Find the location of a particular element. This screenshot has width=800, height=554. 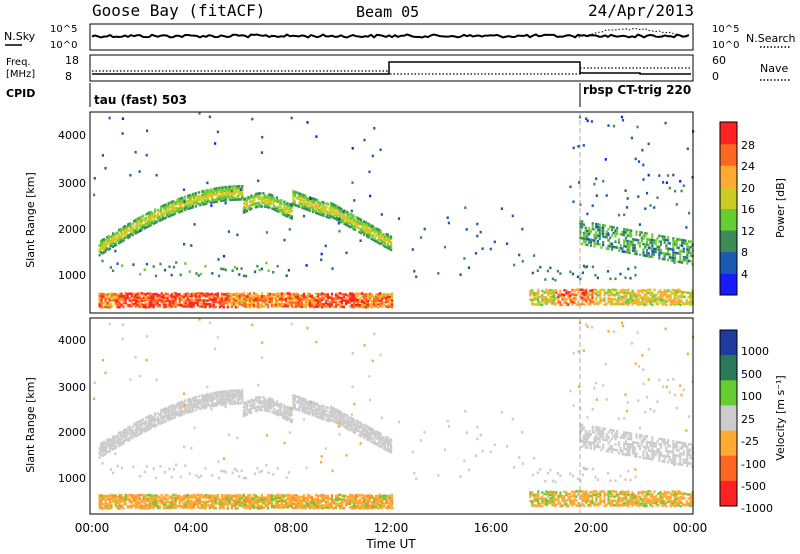

power-y-tick-2000: 2000 is located at coordinates (72, 229).